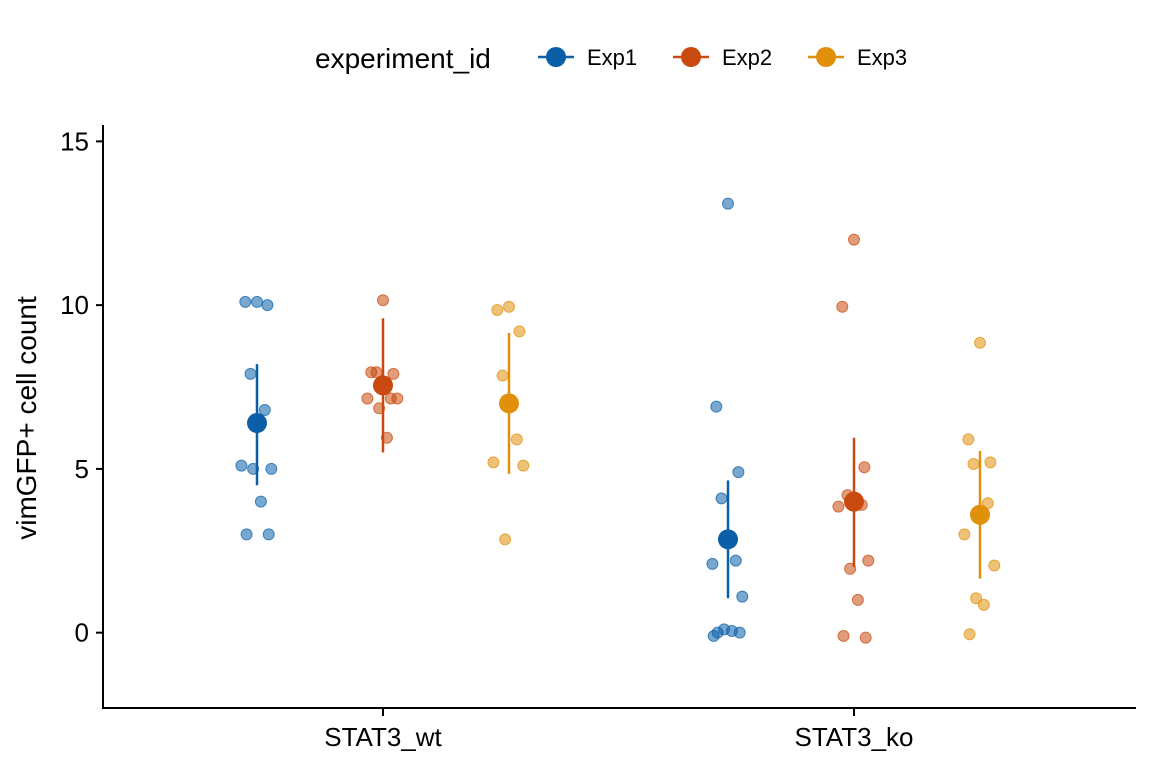 The height and width of the screenshot is (768, 1152). I want to click on y-tick-label: 0, so click(82, 633).